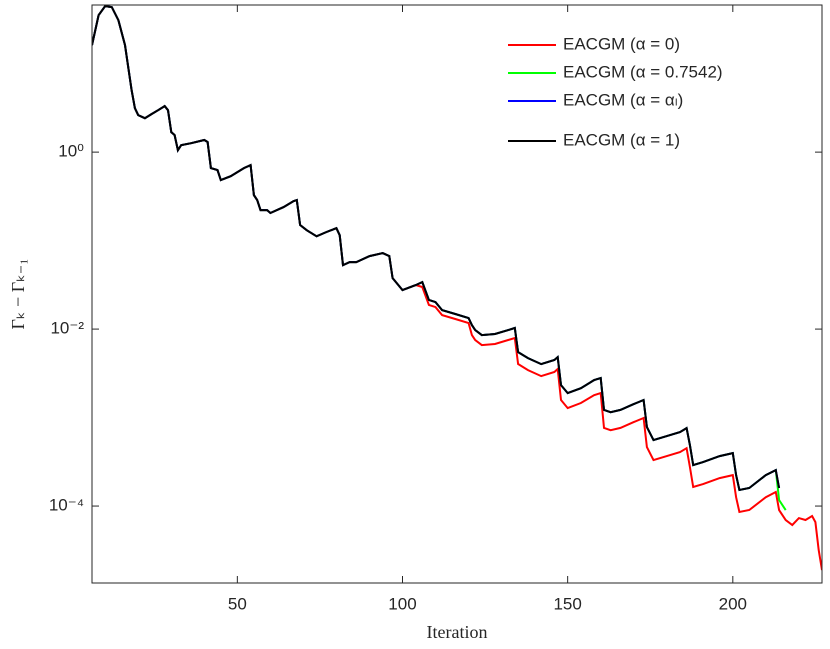 The width and height of the screenshot is (830, 649). What do you see at coordinates (18, 293) in the screenshot?
I see `y-axis-label: Γₖ − Γₖ₋₁` at bounding box center [18, 293].